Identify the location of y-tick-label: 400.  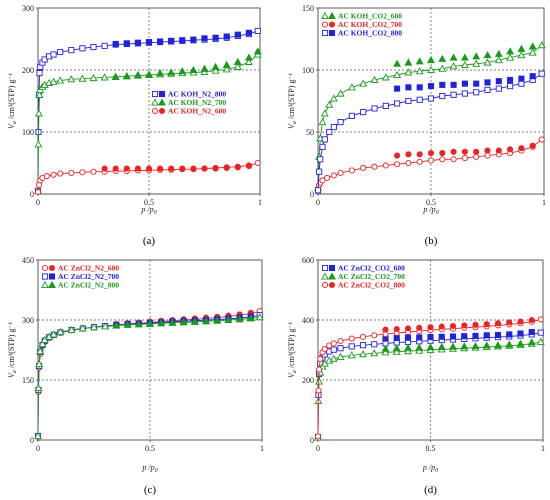
(308, 320).